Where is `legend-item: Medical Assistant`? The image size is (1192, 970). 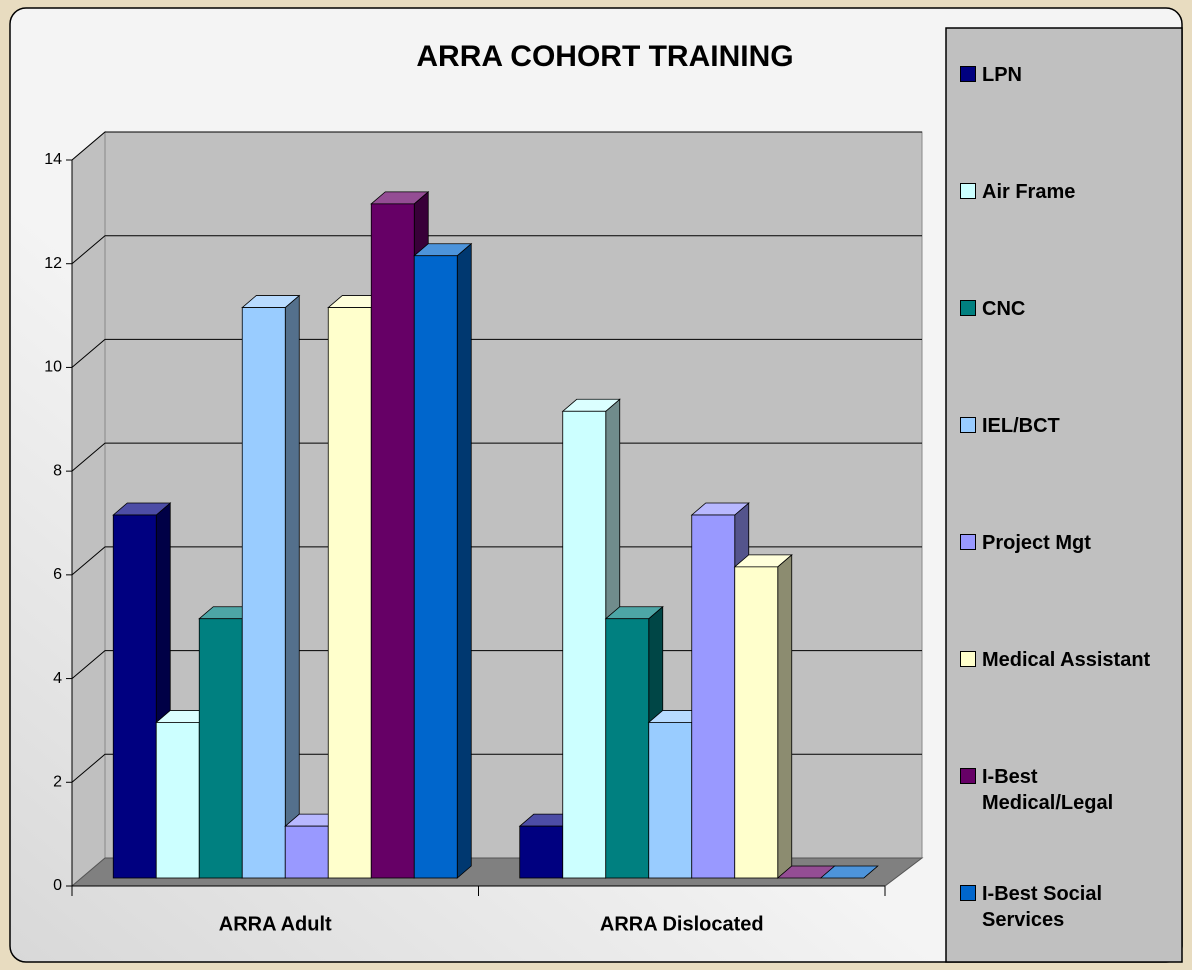 legend-item: Medical Assistant is located at coordinates (1065, 660).